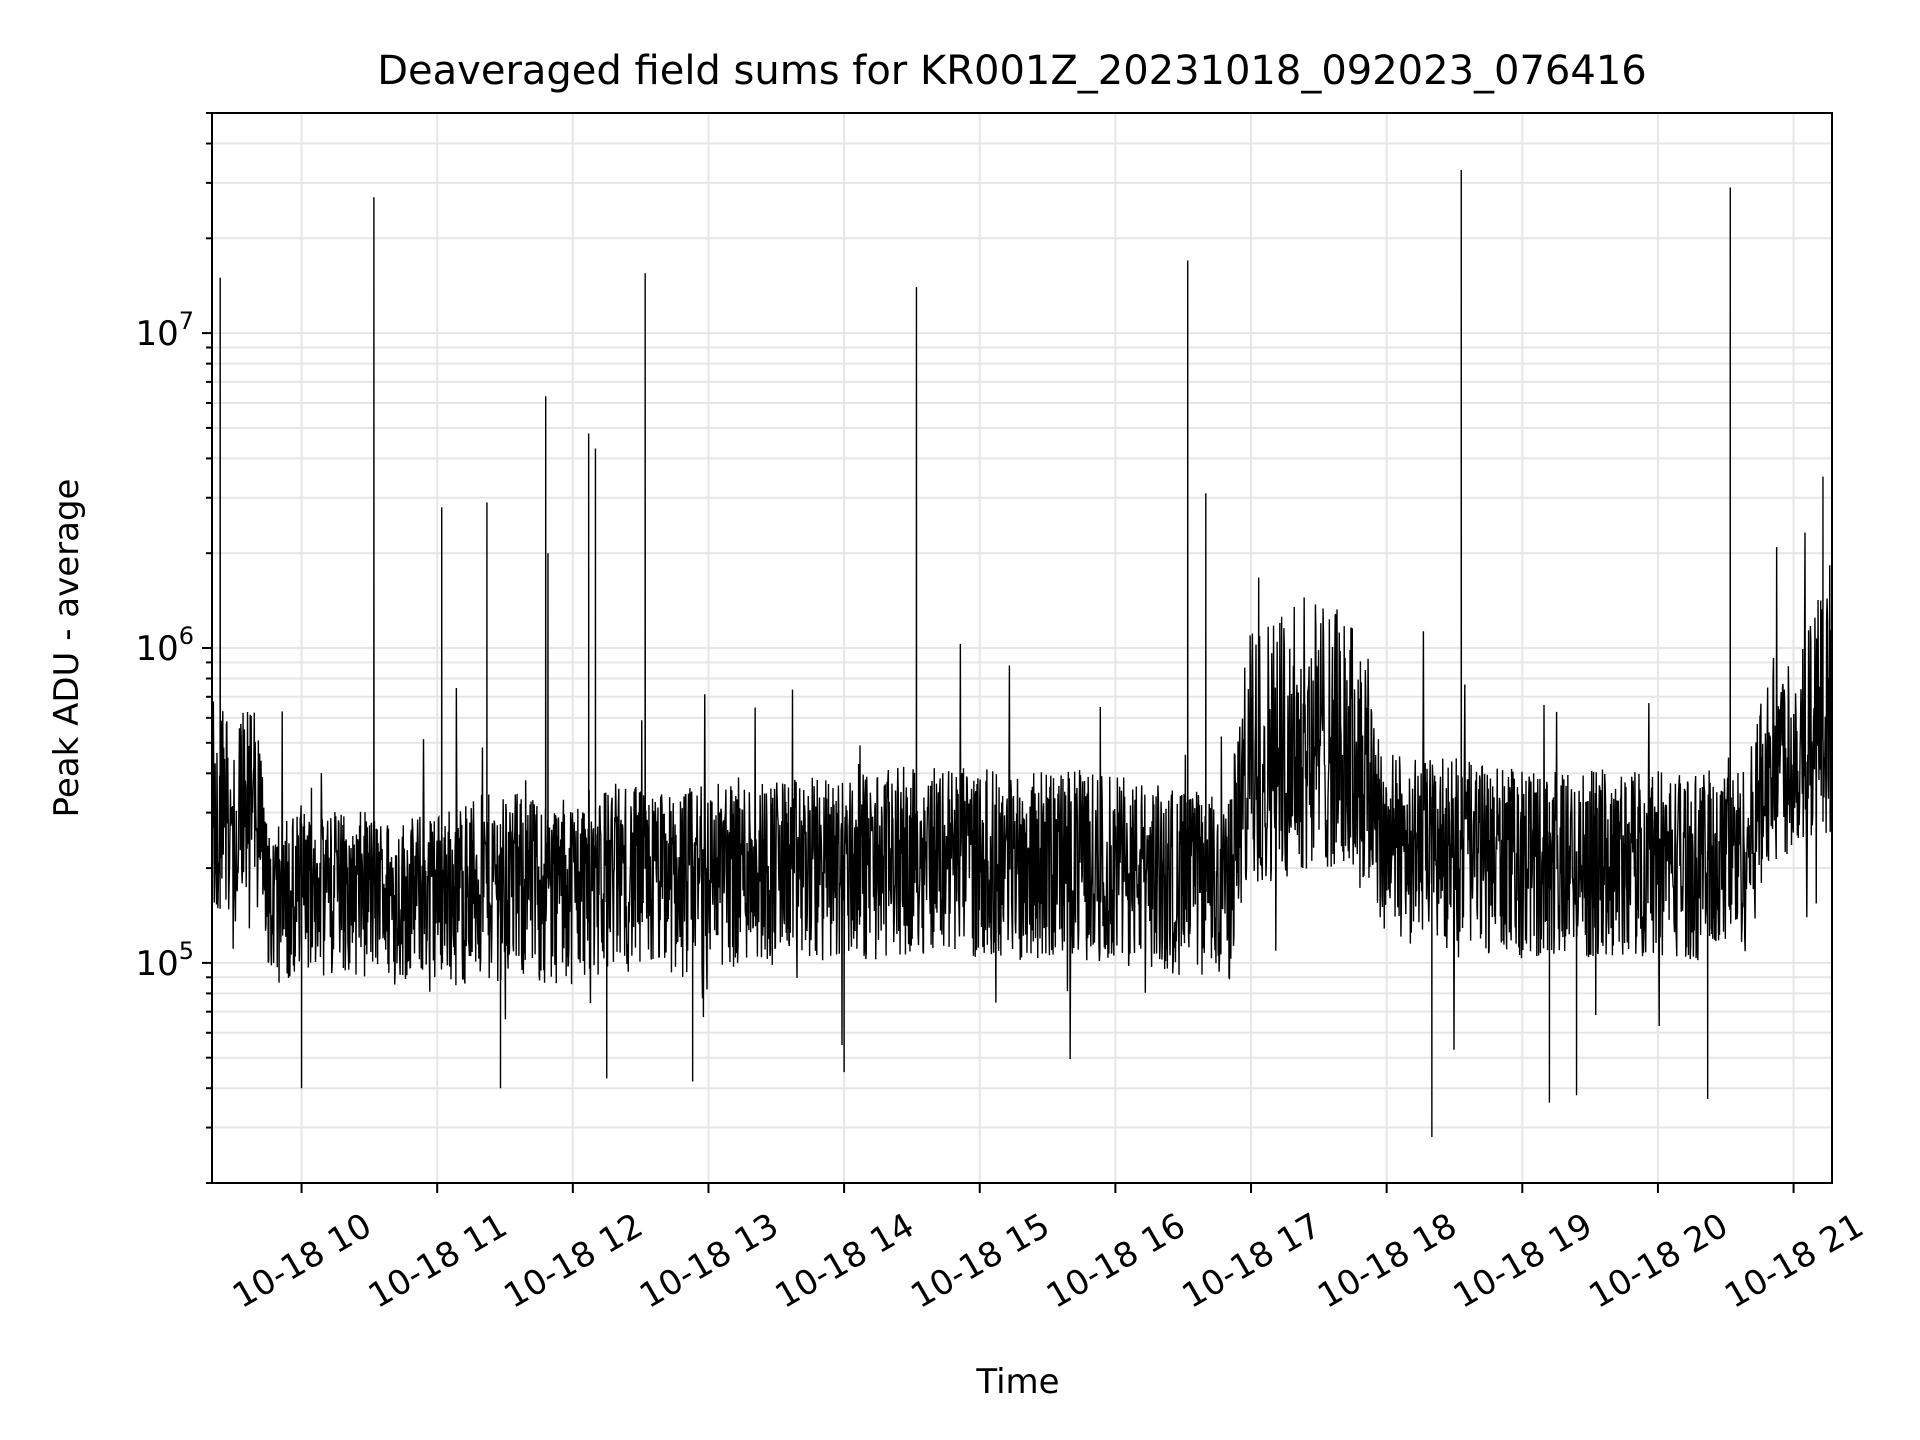 This screenshot has width=1920, height=1440. Describe the element at coordinates (1523, 1261) in the screenshot. I see `x-tick-label: 10-18 19` at that location.